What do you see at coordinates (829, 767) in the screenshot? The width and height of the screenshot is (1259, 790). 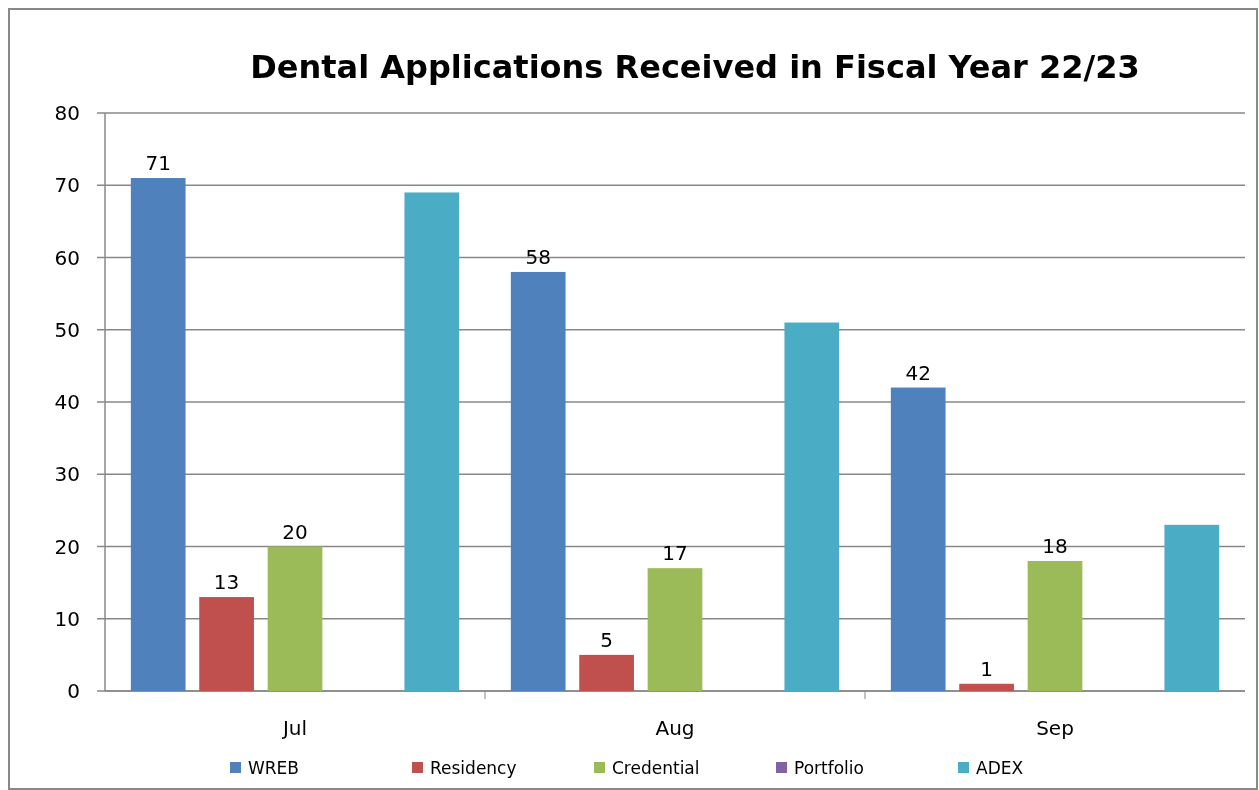 I see `legend-label: Portfolio` at bounding box center [829, 767].